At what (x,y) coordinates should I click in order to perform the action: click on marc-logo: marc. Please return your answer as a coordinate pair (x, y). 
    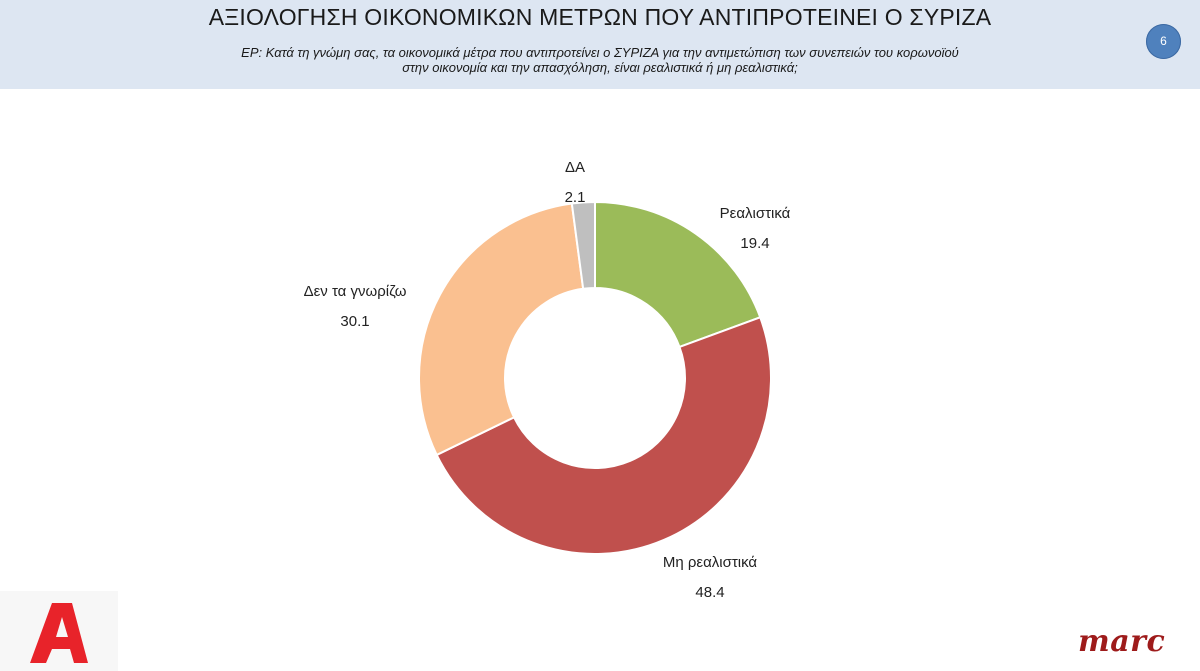
    Looking at the image, I should click on (1122, 641).